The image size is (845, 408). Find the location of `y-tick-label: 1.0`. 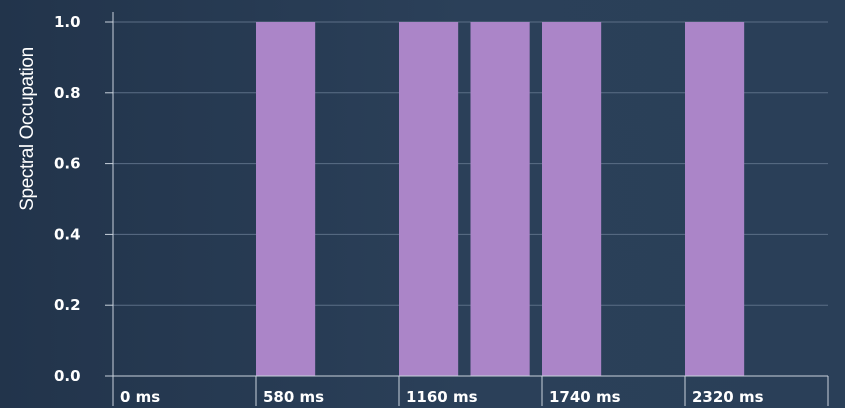

y-tick-label: 1.0 is located at coordinates (67, 22).